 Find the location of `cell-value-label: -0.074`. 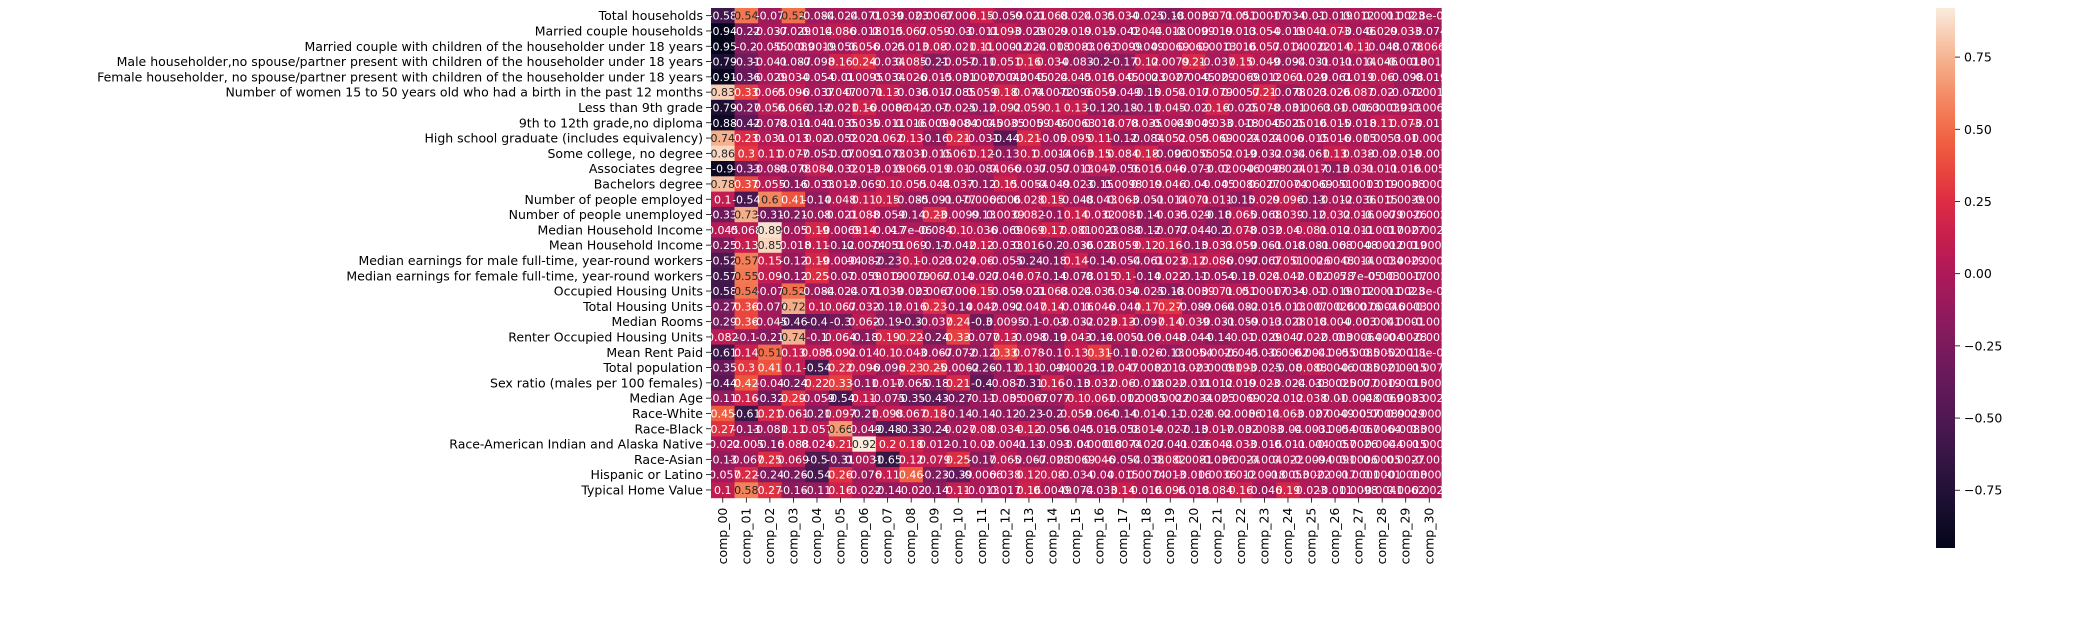

cell-value-label: -0.074 is located at coordinates (1429, 31).